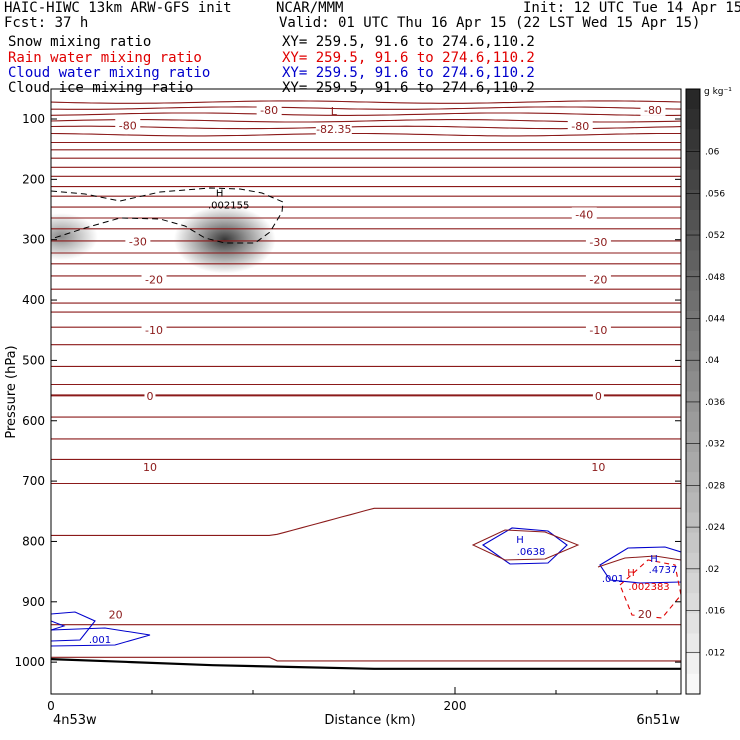  What do you see at coordinates (33, 240) in the screenshot?
I see `y-tick-label: 300` at bounding box center [33, 240].